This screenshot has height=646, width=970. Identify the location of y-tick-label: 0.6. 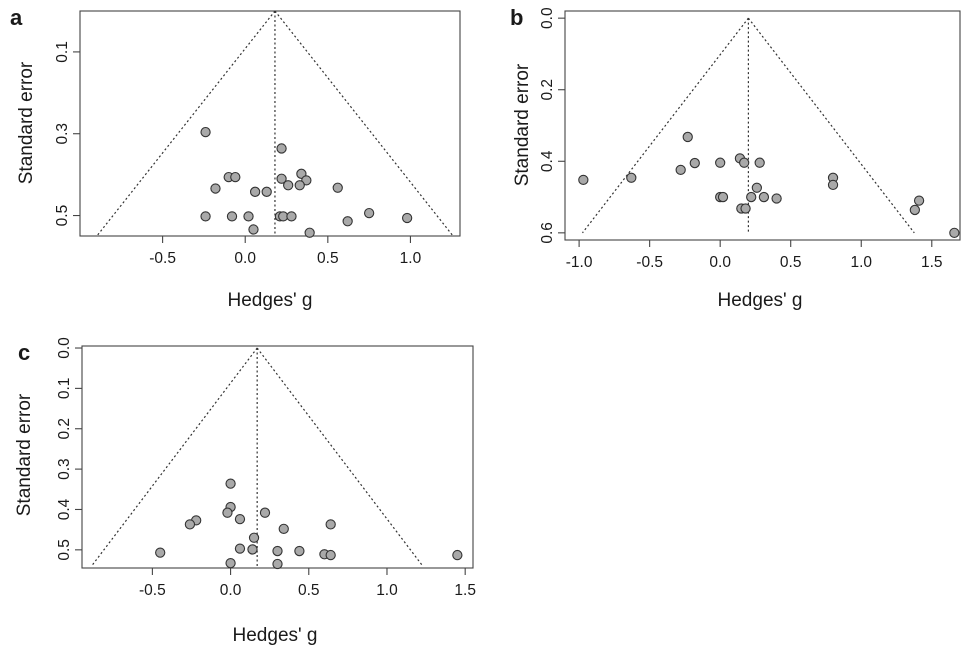
(547, 233).